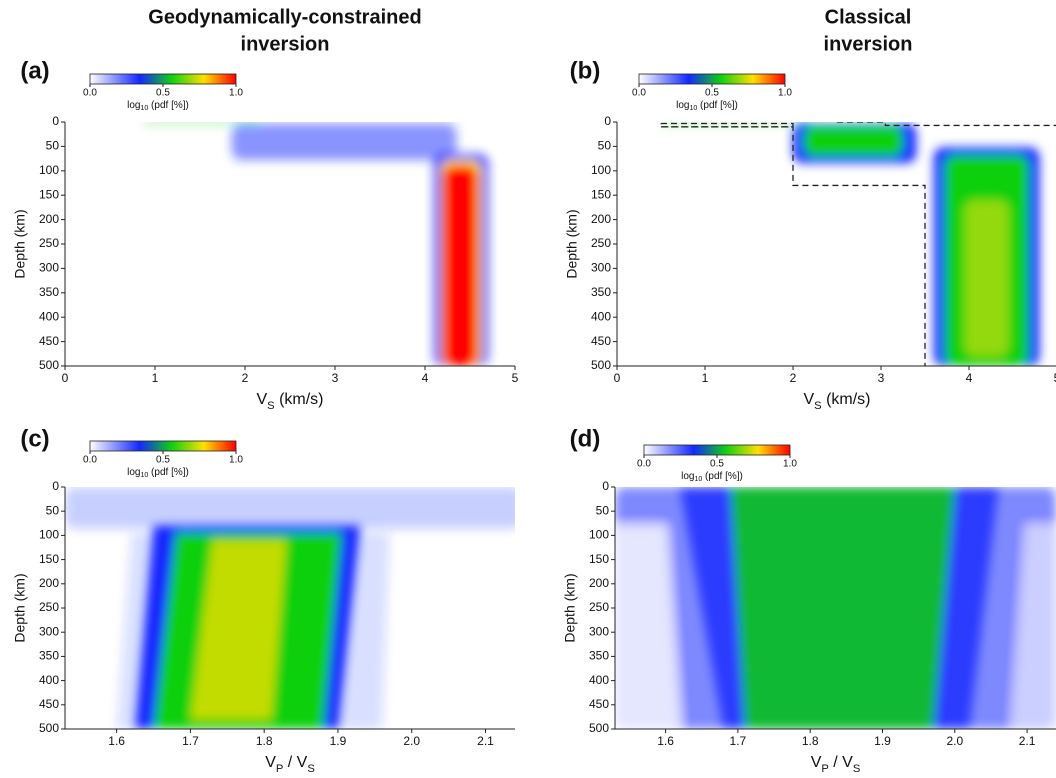  What do you see at coordinates (585, 438) in the screenshot?
I see `panel-label: (d)` at bounding box center [585, 438].